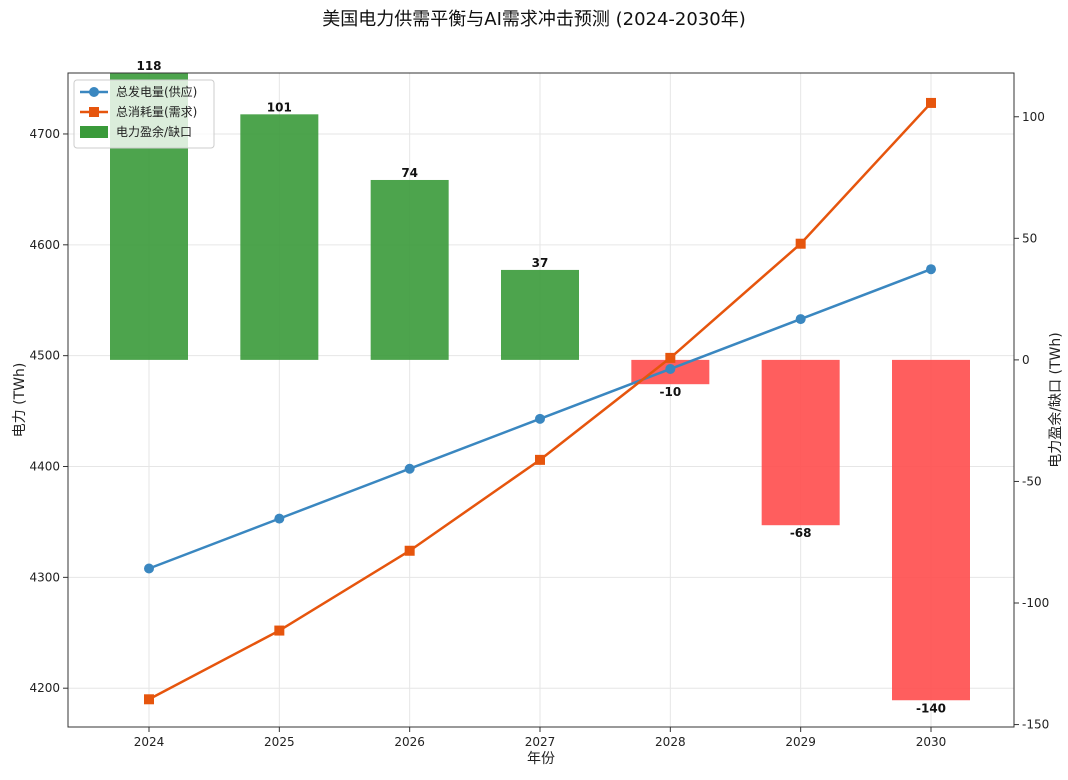 The image size is (1068, 780). What do you see at coordinates (534, 19) in the screenshot?
I see `chart-title: 美国电力供需平衡与AI需求冲击预测 (2024-2030年)` at bounding box center [534, 19].